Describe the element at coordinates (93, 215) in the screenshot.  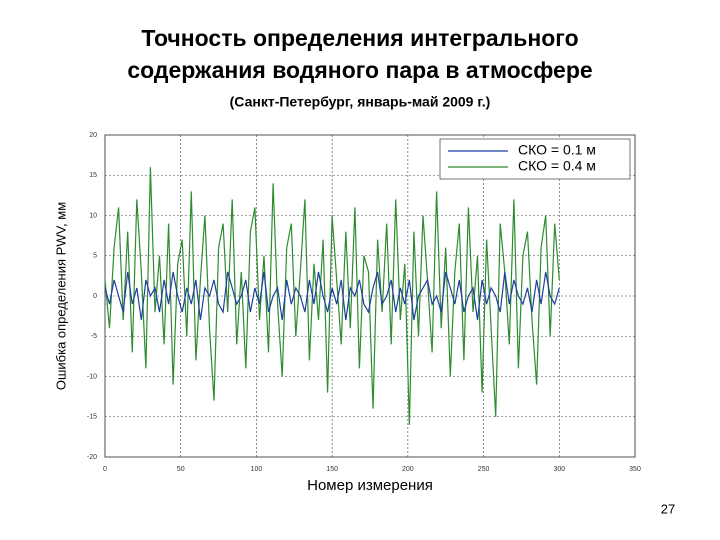
I see `y-tick-label: 10` at that location.